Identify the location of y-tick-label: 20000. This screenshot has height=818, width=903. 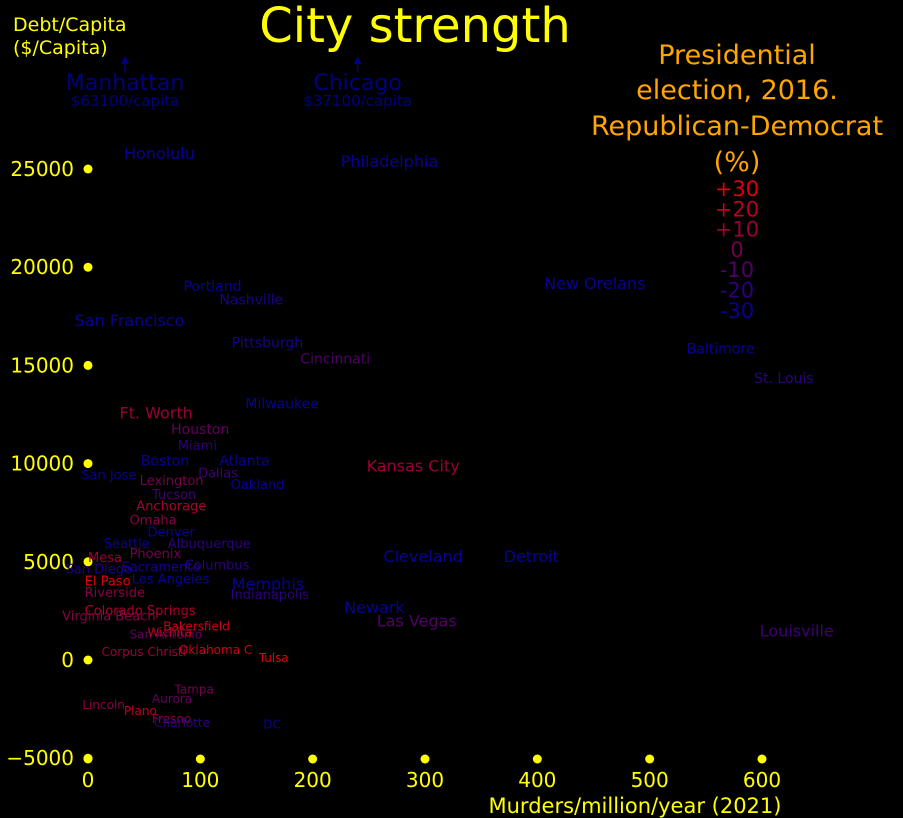
(42, 267).